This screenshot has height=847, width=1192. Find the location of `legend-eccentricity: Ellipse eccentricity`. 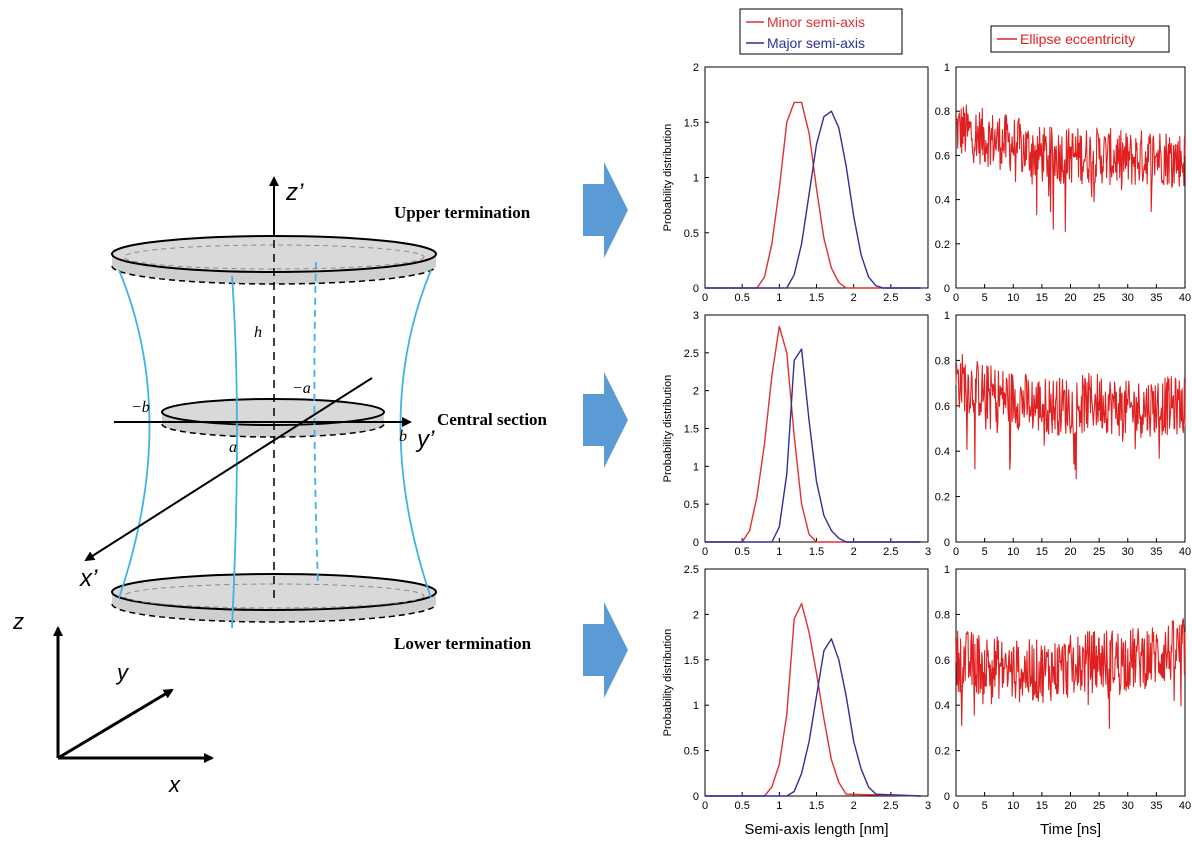

legend-eccentricity: Ellipse eccentricity is located at coordinates (1080, 39).